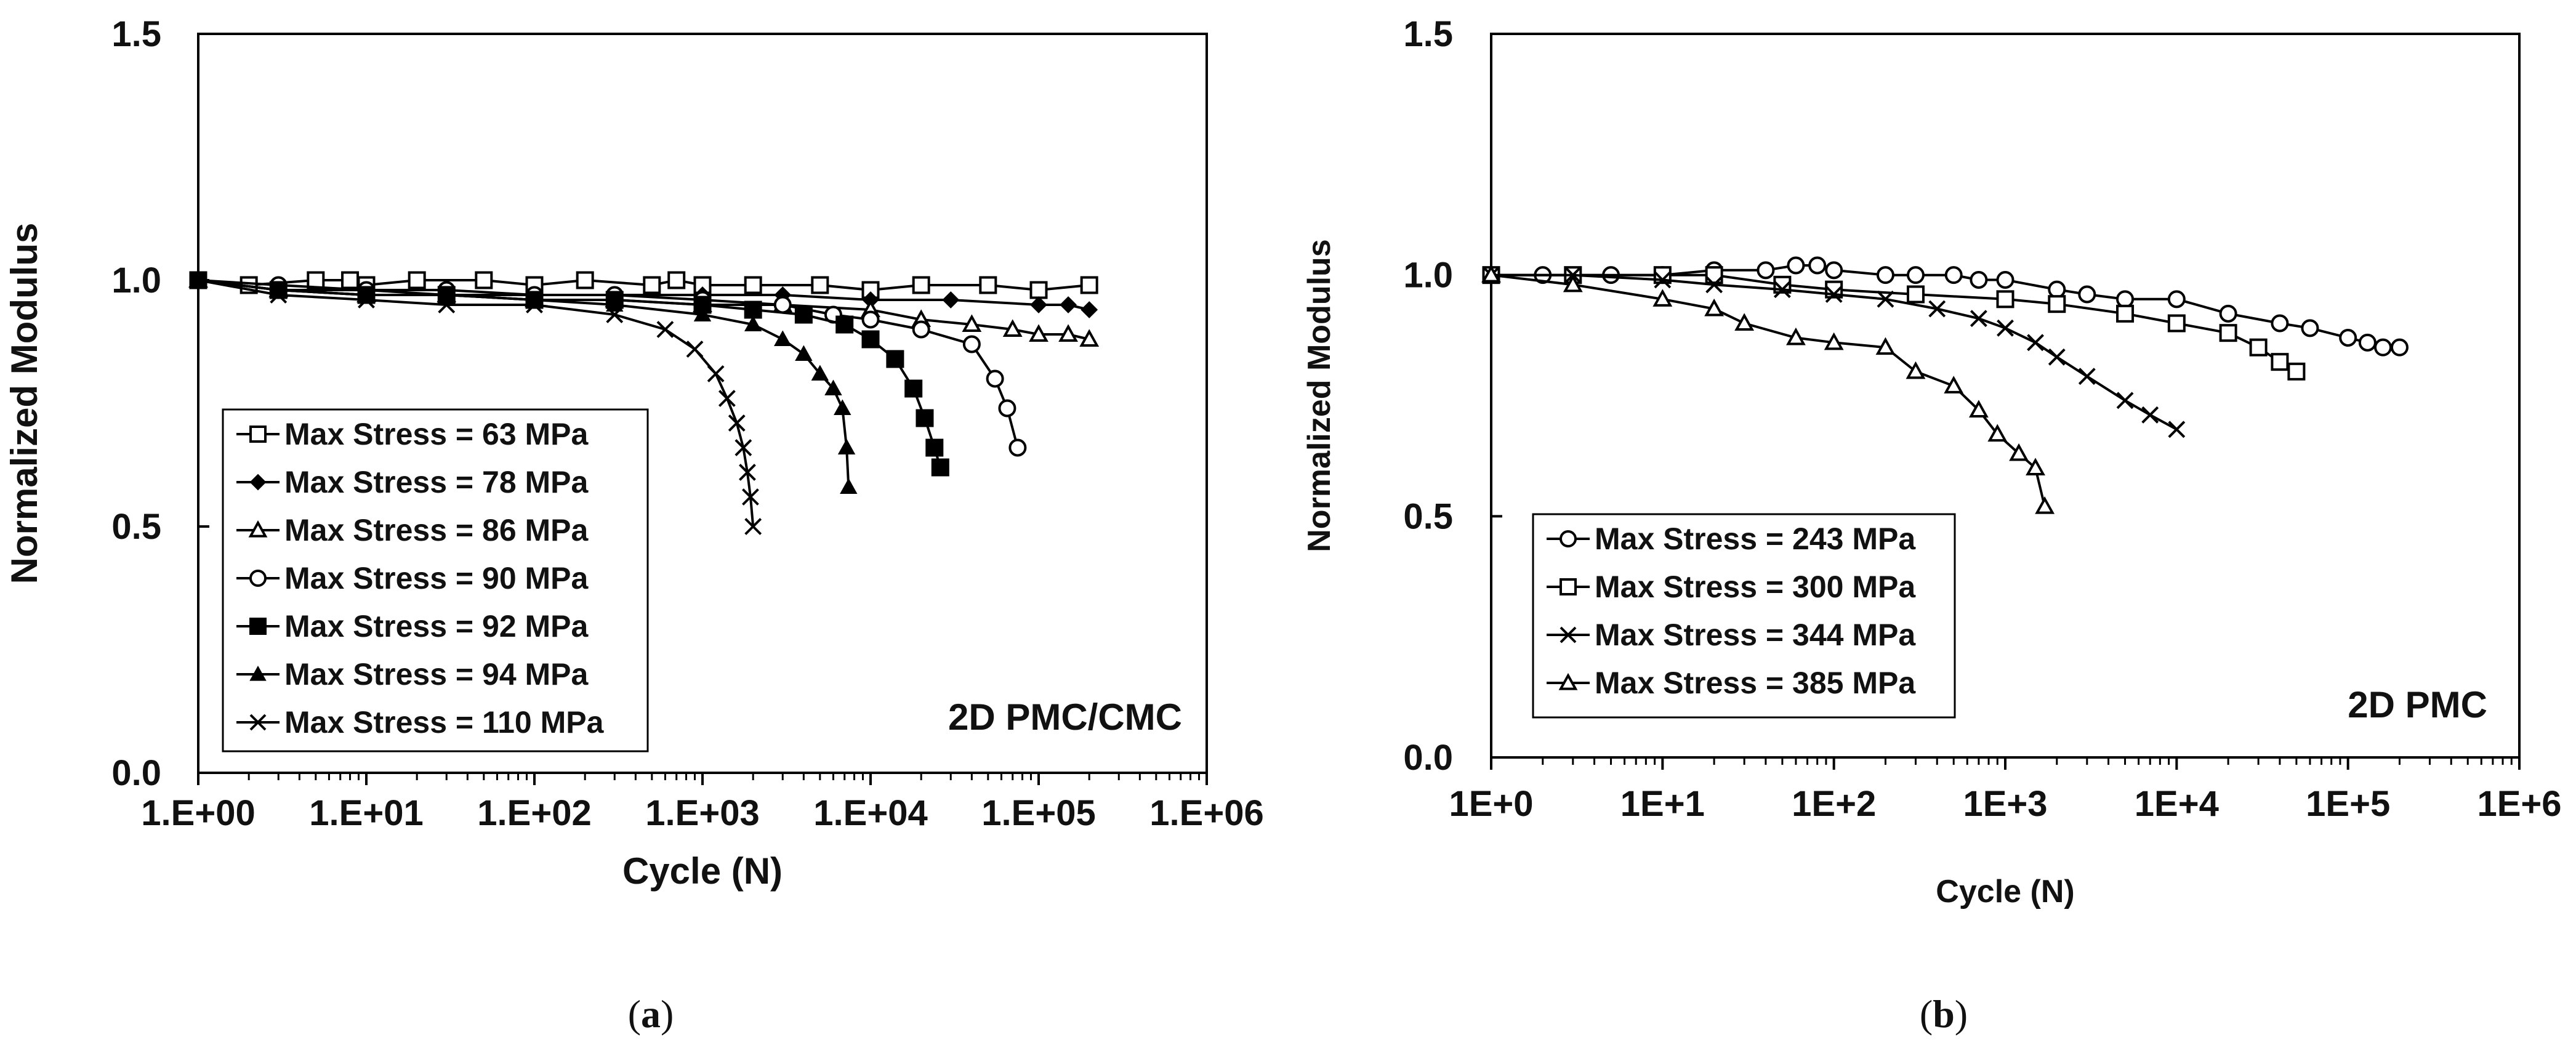 The width and height of the screenshot is (2576, 1053). I want to click on x-tick-label: 1E+6, so click(2519, 804).